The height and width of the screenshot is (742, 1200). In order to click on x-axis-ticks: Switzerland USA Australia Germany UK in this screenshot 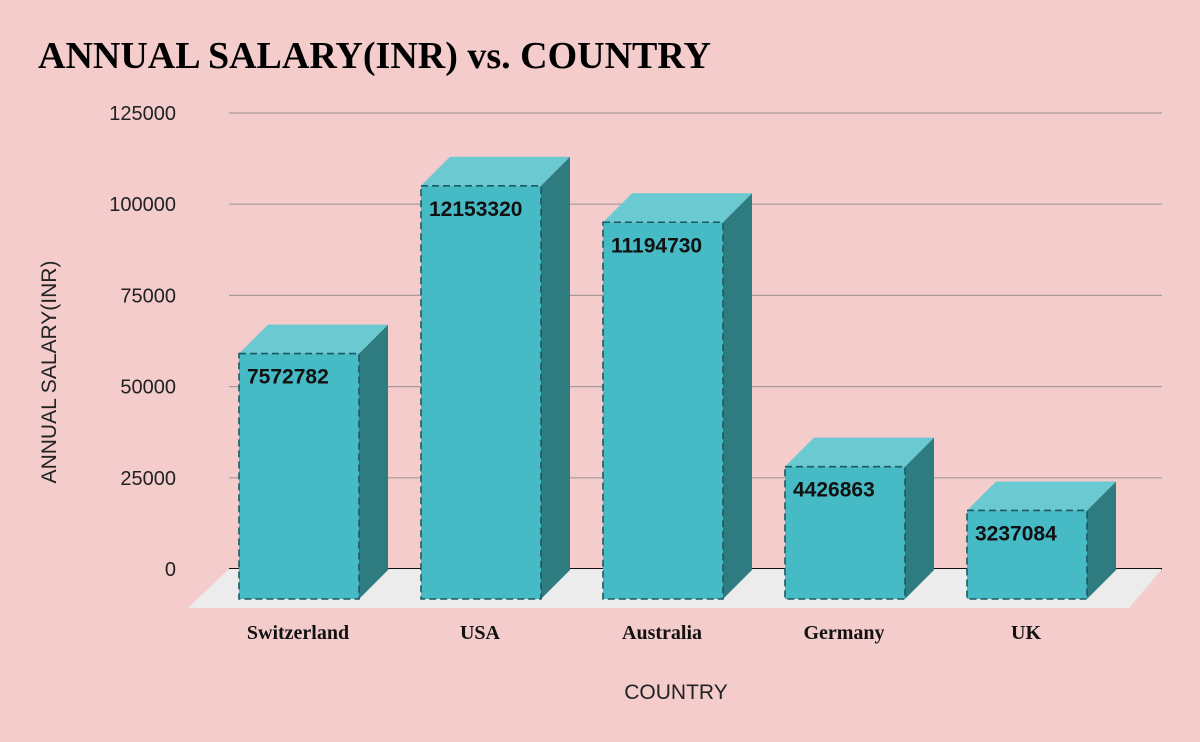, I will do `click(644, 633)`.